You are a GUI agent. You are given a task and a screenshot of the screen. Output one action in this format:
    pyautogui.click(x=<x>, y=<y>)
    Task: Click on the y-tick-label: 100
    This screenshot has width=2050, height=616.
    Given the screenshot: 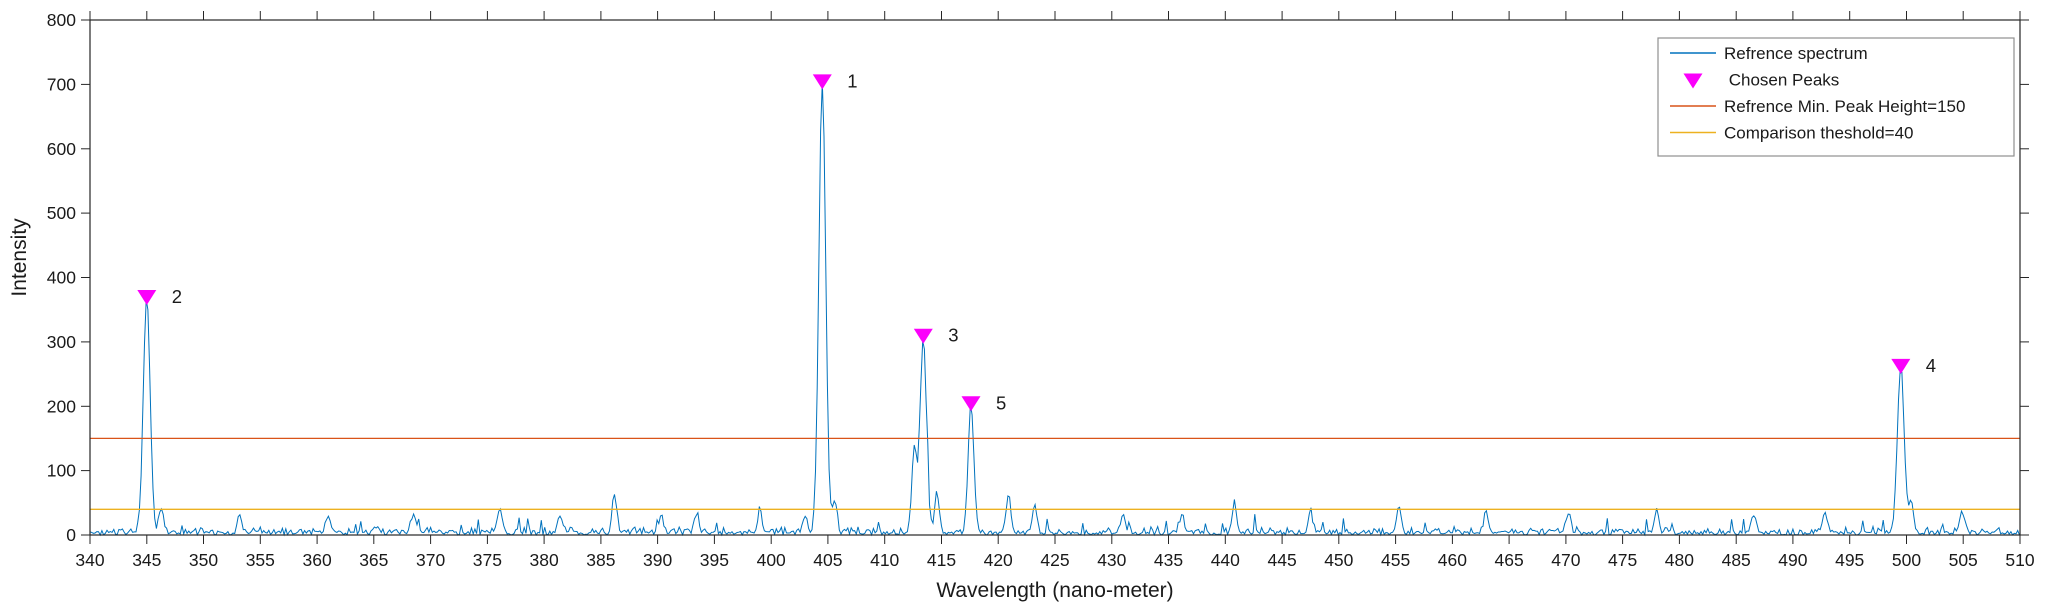 What is the action you would take?
    pyautogui.click(x=61, y=471)
    